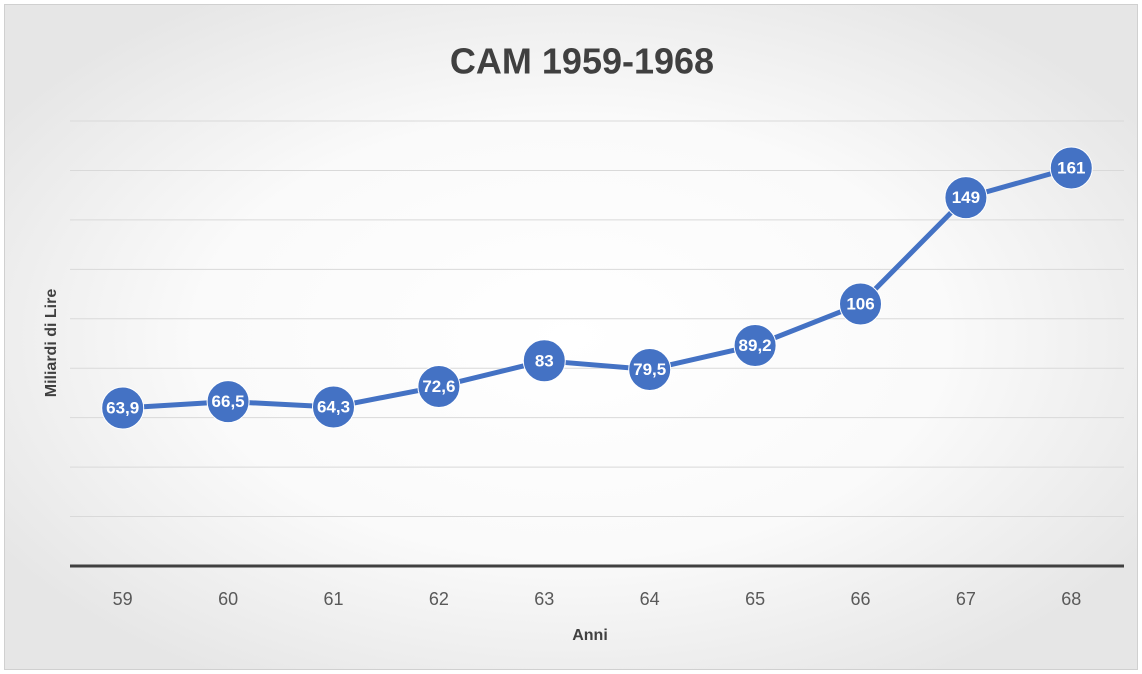 The height and width of the screenshot is (674, 1142). I want to click on data-label: 161, so click(1071, 167).